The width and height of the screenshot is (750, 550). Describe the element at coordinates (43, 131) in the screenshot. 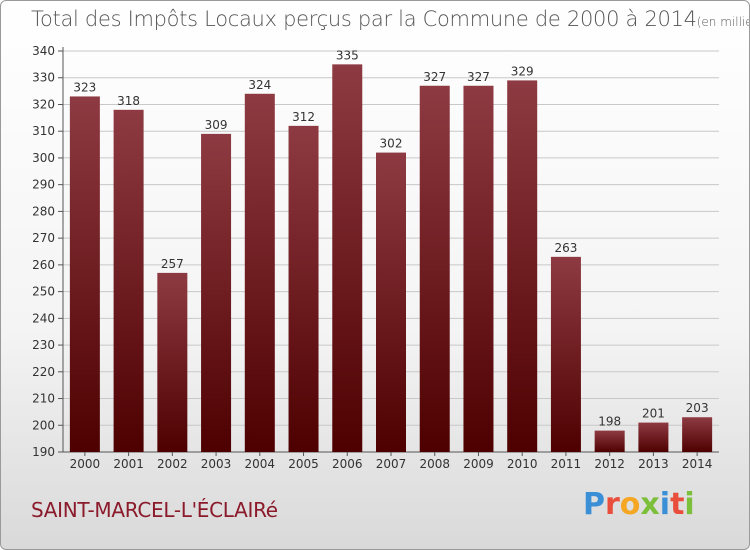

I see `y-tick-label: 310` at that location.